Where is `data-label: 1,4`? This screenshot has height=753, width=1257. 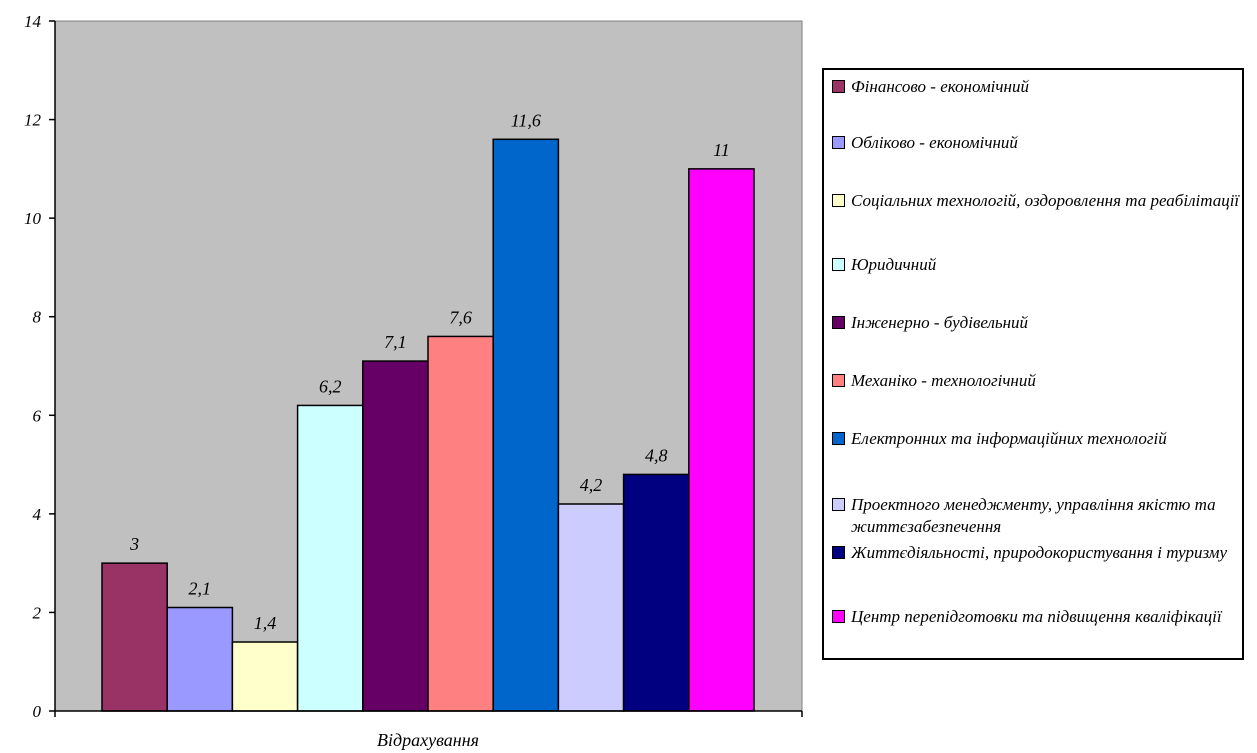
data-label: 1,4 is located at coordinates (265, 623).